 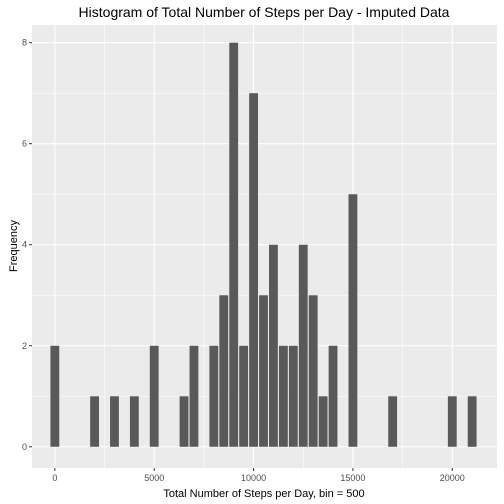 What do you see at coordinates (14, 246) in the screenshot?
I see `y-axis-title: Frequency` at bounding box center [14, 246].